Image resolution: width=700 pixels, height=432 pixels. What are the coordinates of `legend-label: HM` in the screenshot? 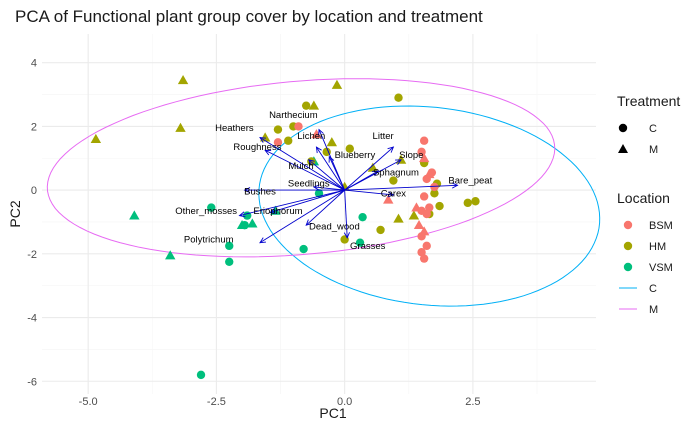 It's located at (657, 247).